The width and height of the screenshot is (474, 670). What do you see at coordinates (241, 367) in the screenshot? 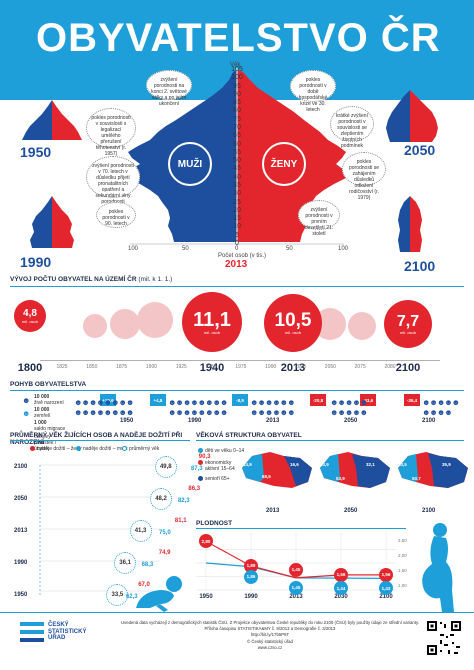
I see `timeline-tick-1975: 1975` at bounding box center [241, 367].